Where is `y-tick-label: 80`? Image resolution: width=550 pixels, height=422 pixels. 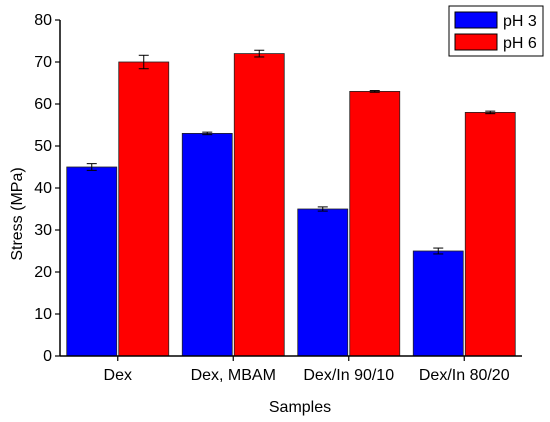
y-tick-label: 80 is located at coordinates (43, 20).